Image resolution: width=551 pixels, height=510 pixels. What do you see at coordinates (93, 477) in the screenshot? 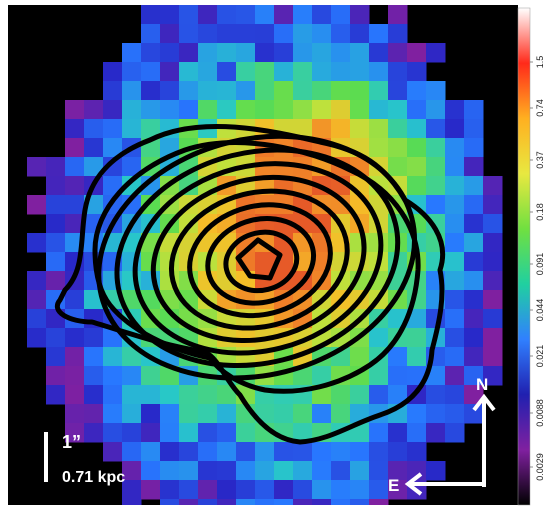
I see `scale-bar-physical-label: 0.71 kpc` at bounding box center [93, 477].